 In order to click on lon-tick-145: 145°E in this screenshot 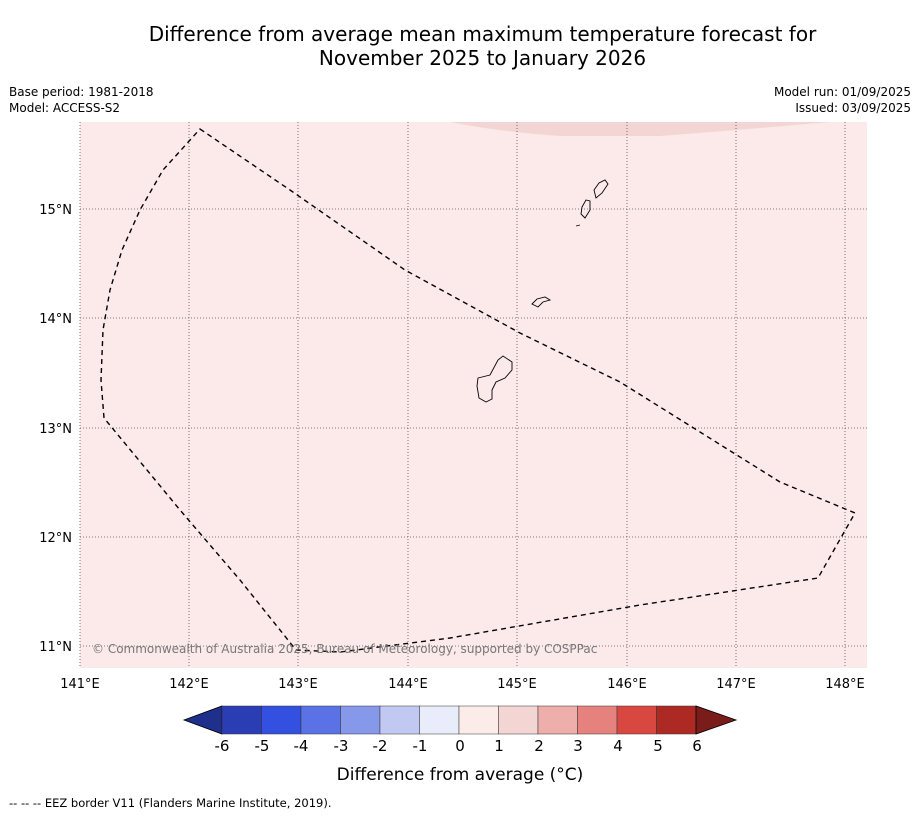, I will do `click(517, 684)`.